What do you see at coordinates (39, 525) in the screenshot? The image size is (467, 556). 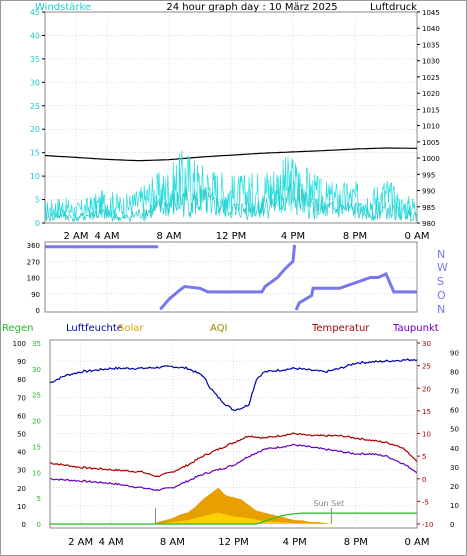 I see `rain-tick-label: 0` at bounding box center [39, 525].